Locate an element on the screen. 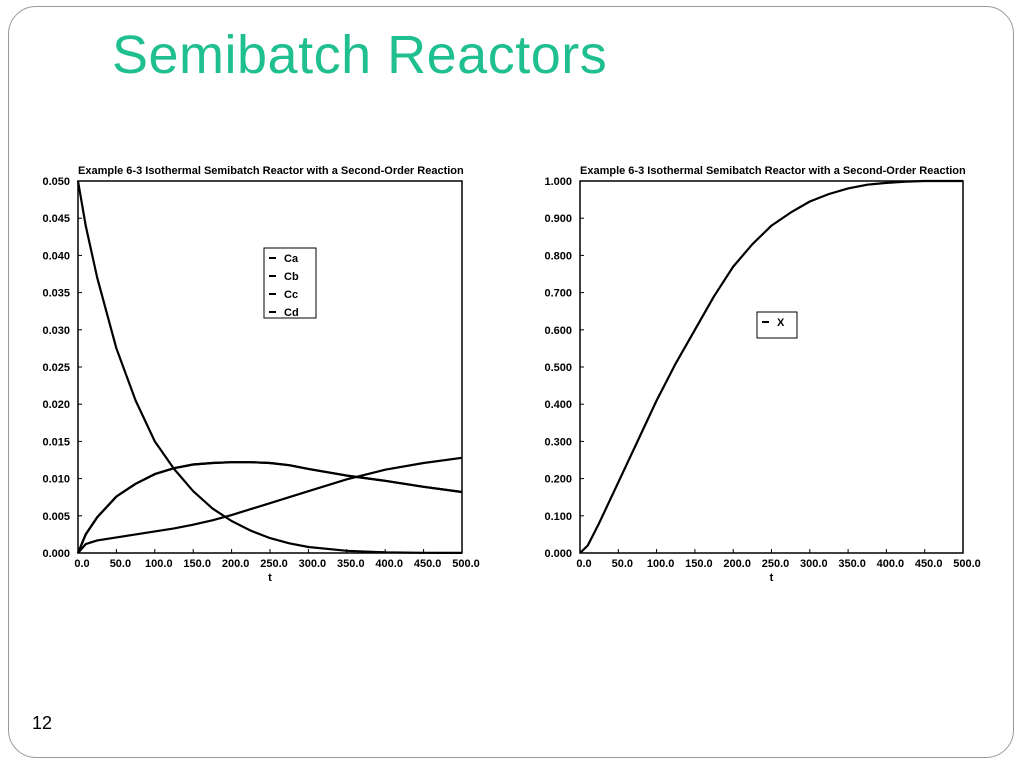 This screenshot has width=1024, height=768. legend-label-cd: Cd is located at coordinates (291, 313).